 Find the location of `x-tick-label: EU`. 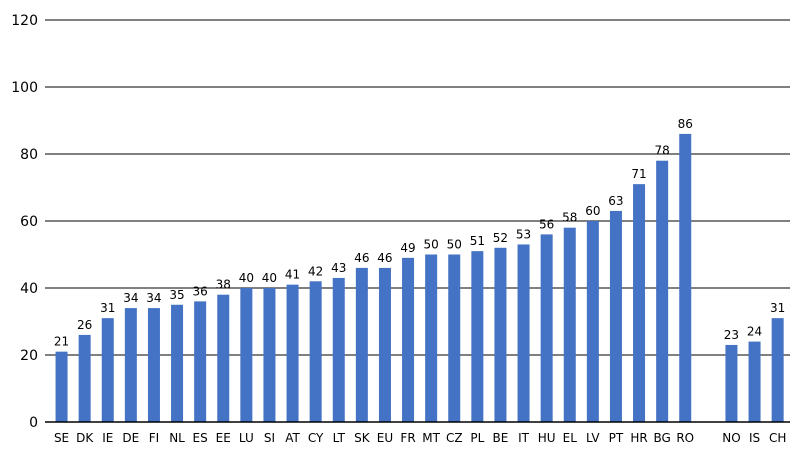

x-tick-label: EU is located at coordinates (385, 438).